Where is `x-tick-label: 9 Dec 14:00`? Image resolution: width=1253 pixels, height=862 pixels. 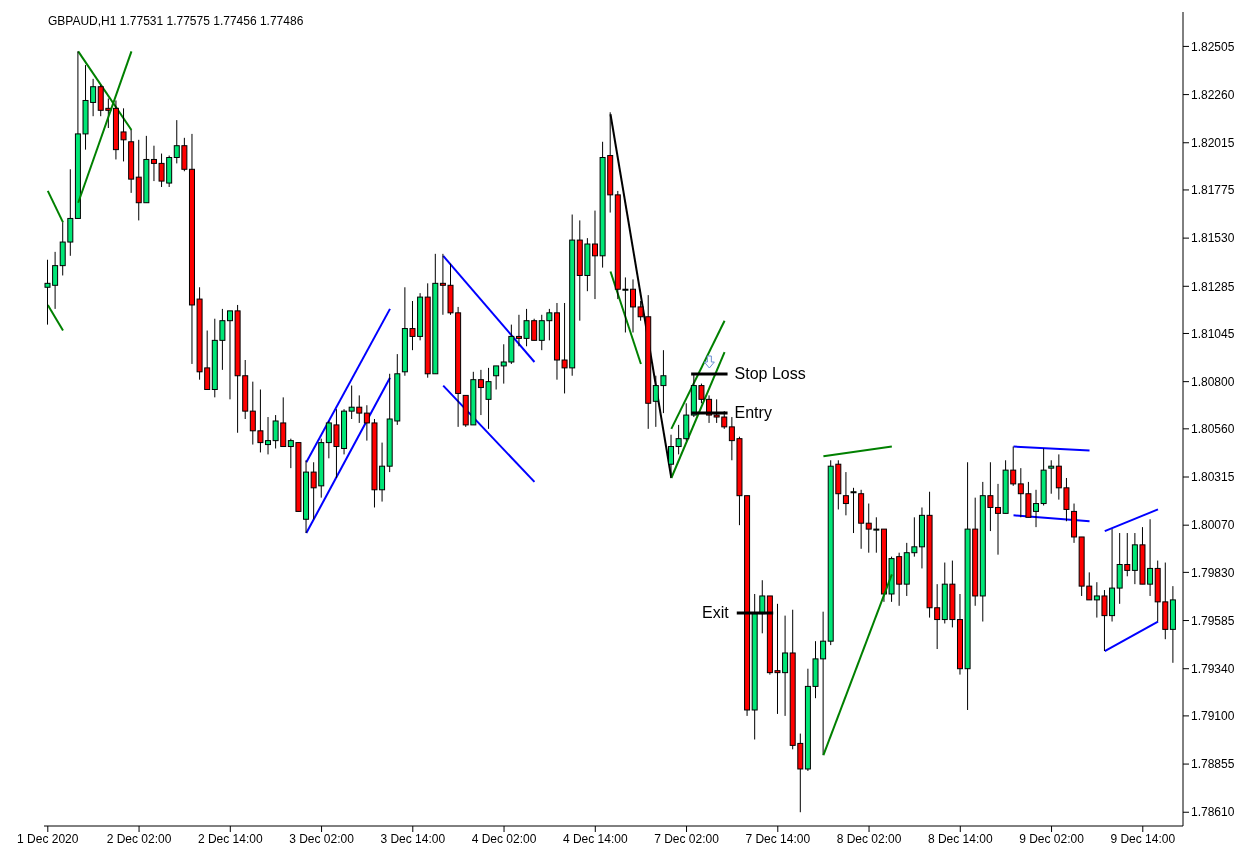 x-tick-label: 9 Dec 14:00 is located at coordinates (1143, 838).